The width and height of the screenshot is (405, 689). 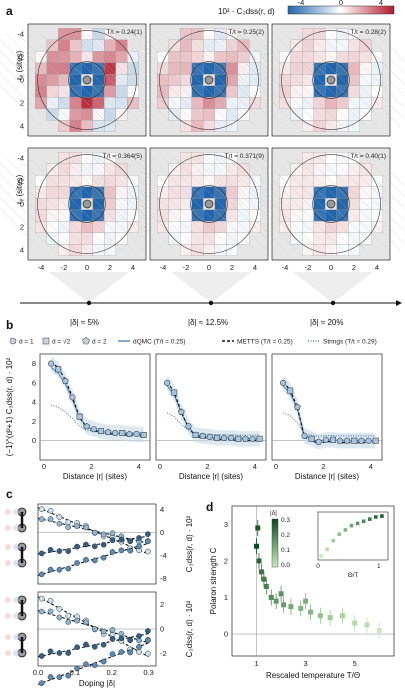 I want to click on x-axis-label: Rescaled temperature T/Θ, so click(x=313, y=675).